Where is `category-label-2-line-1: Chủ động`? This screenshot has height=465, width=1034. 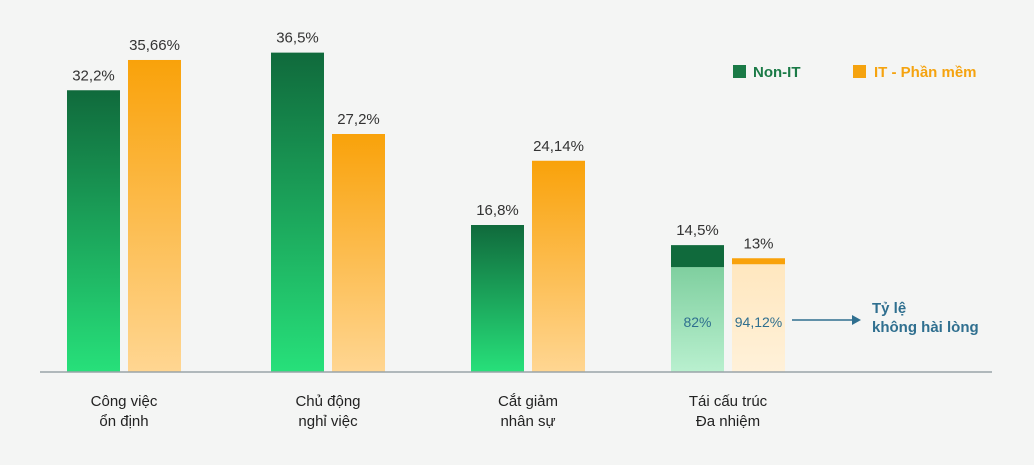
category-label-2-line-1: Chủ động is located at coordinates (327, 401).